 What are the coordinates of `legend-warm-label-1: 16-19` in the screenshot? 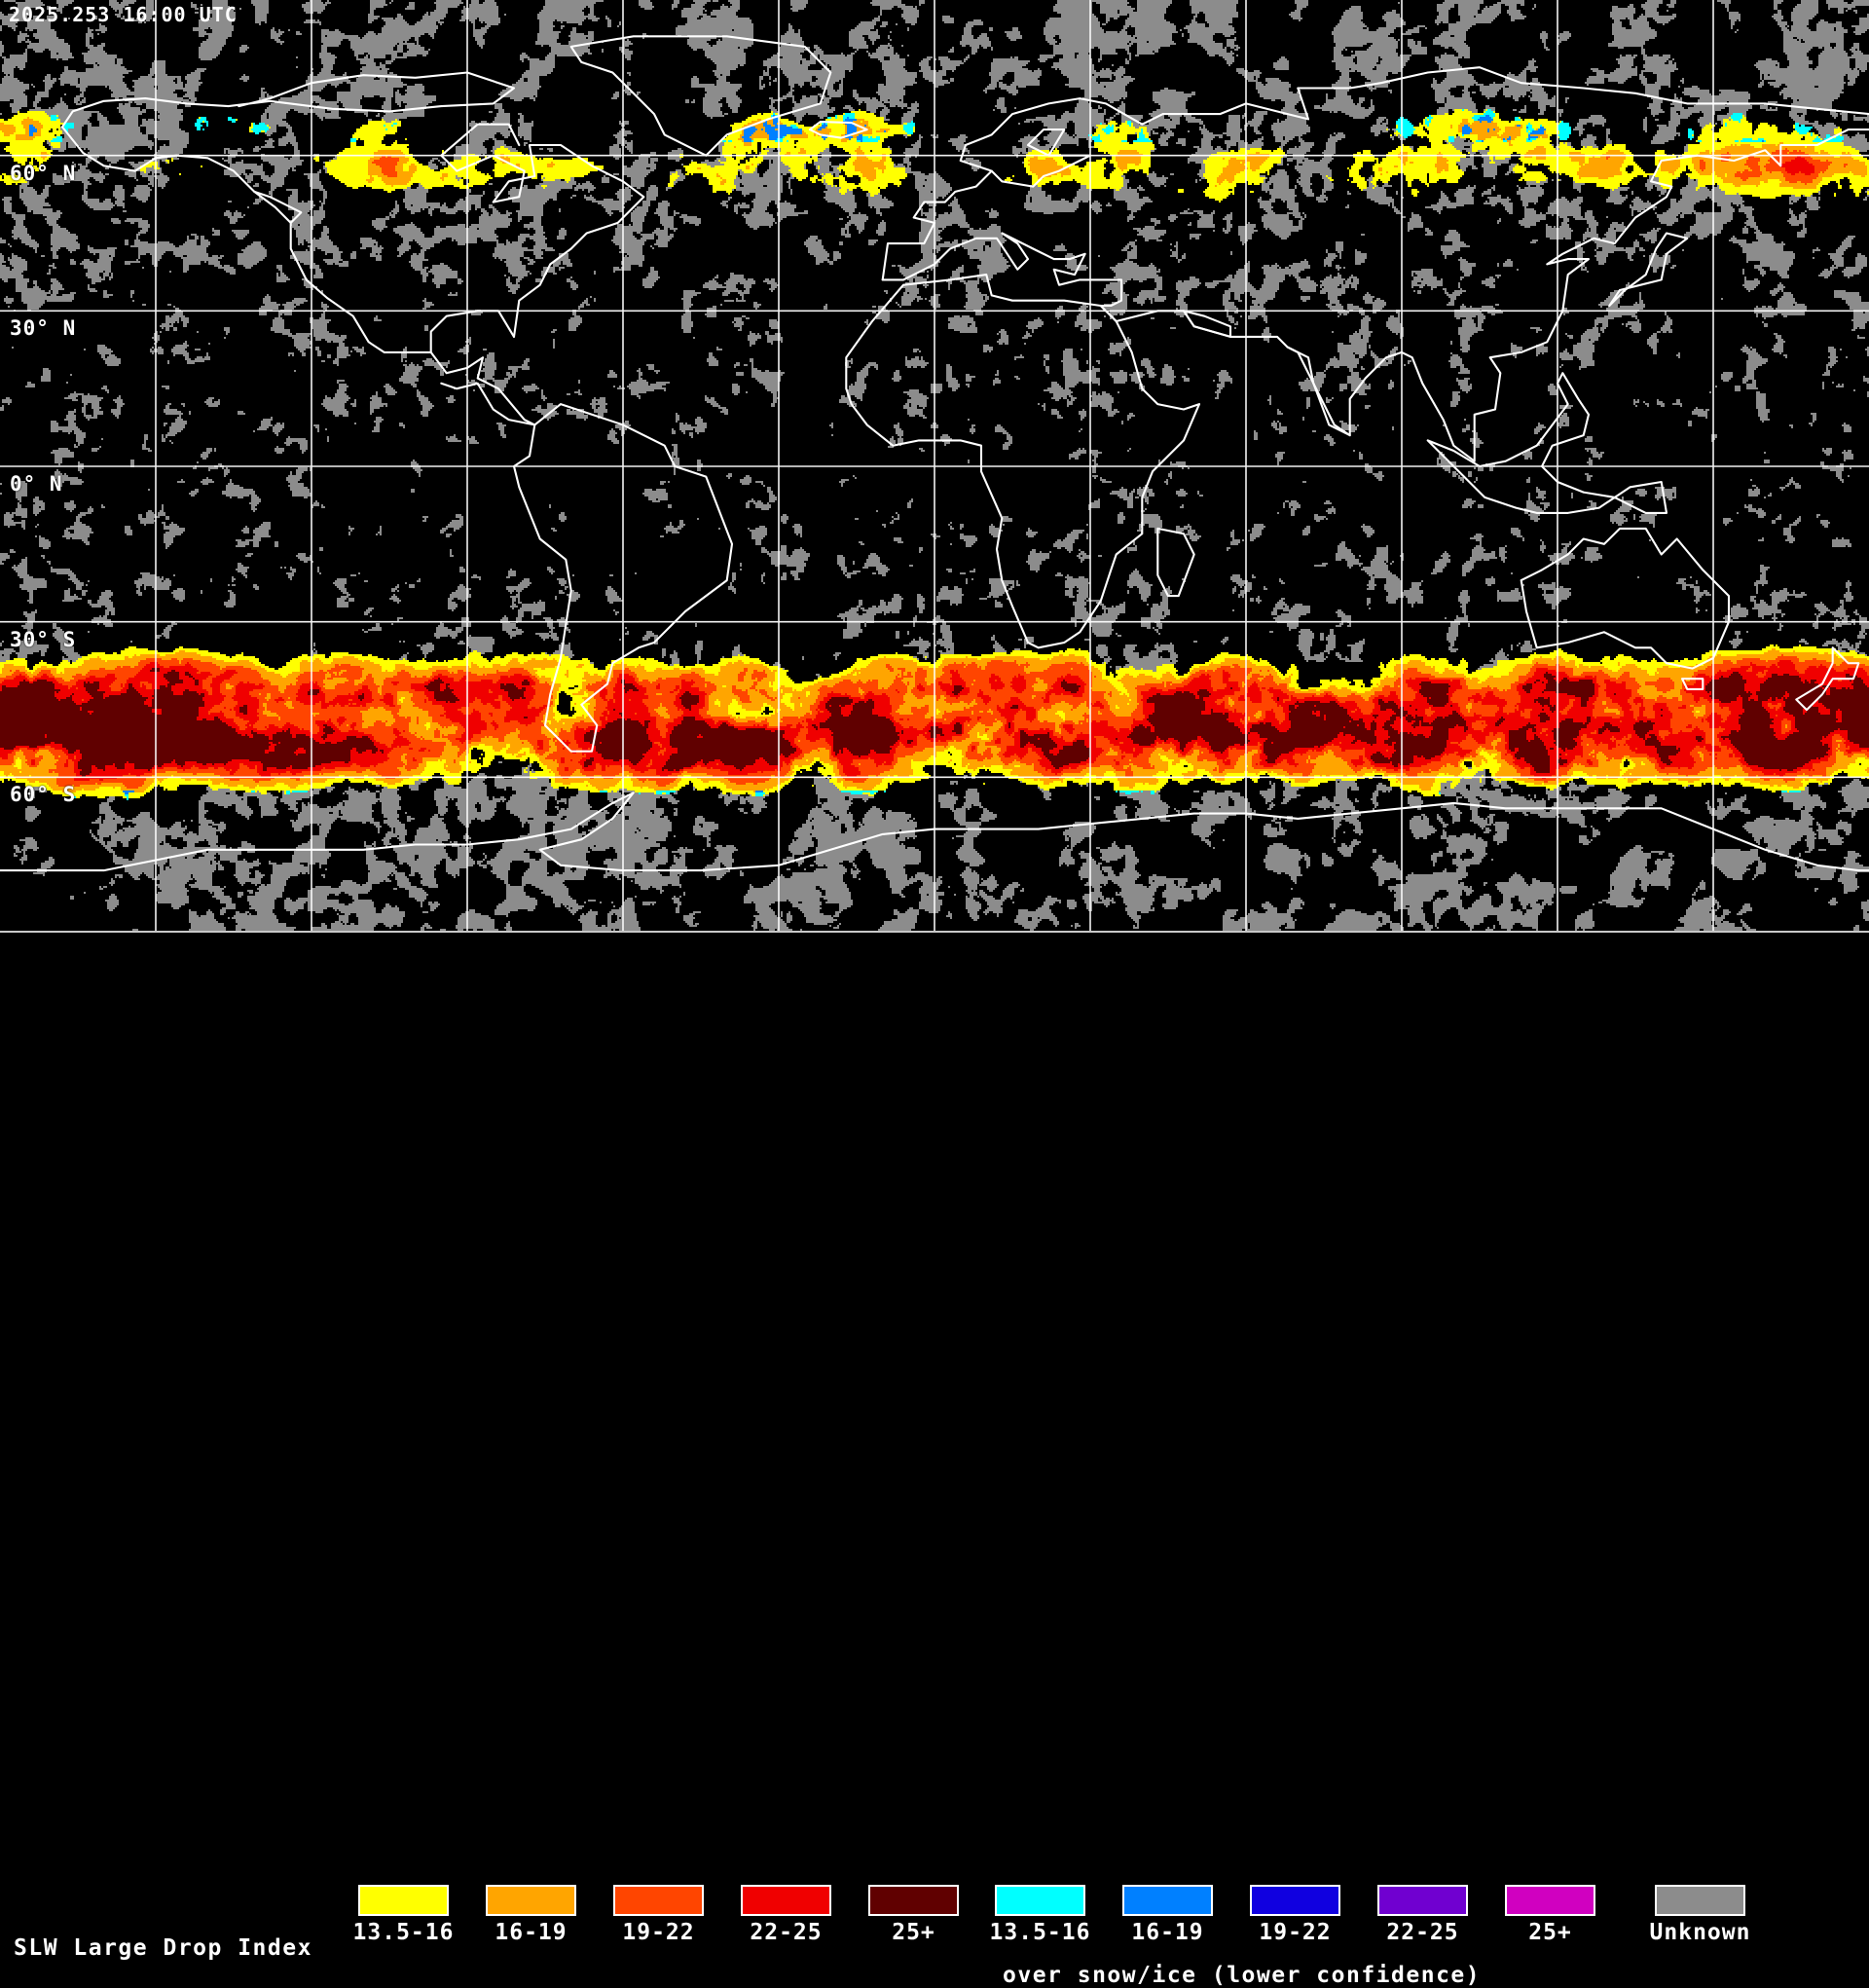 It's located at (531, 1932).